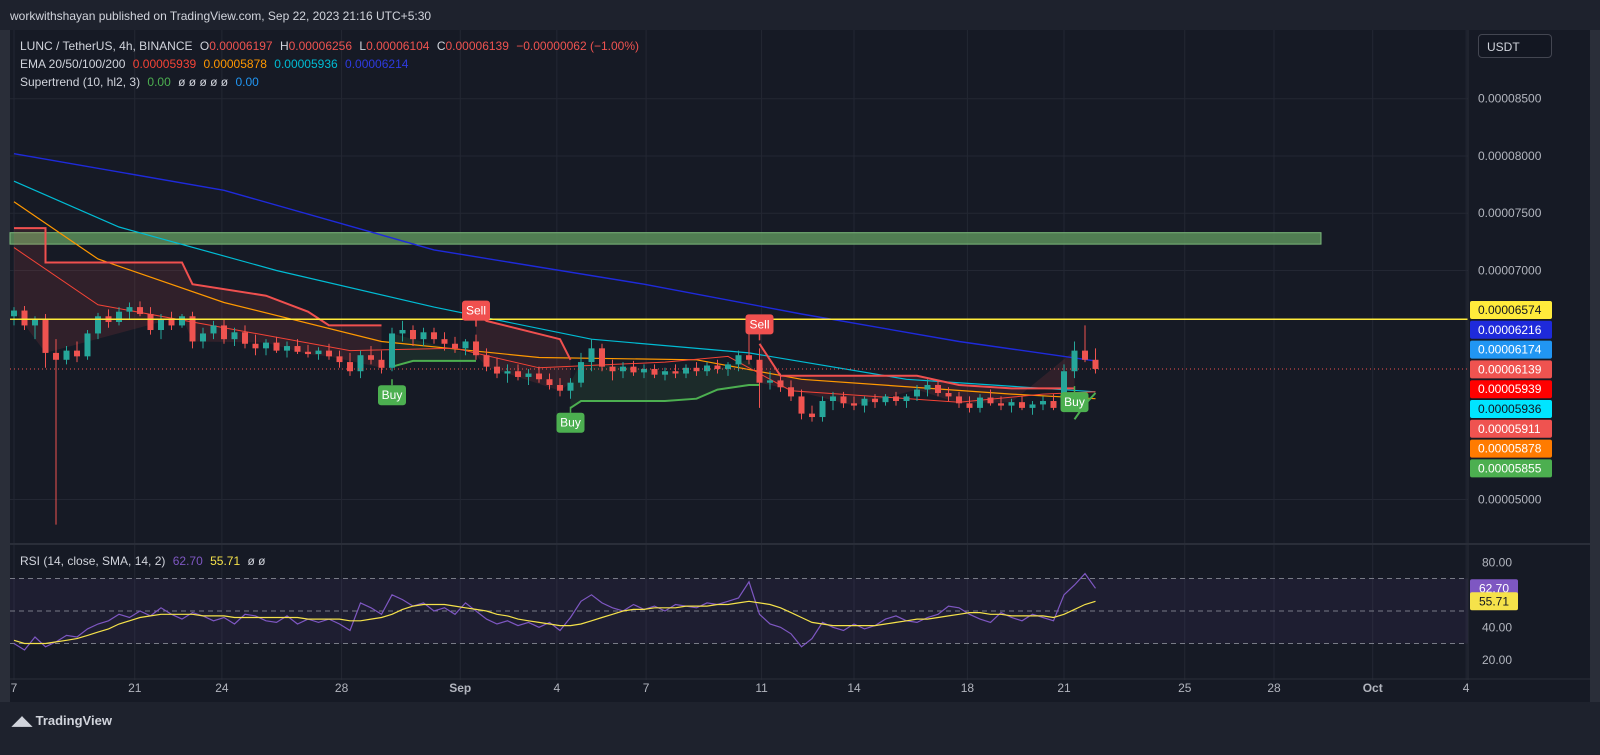 Image resolution: width=1600 pixels, height=755 pixels. Describe the element at coordinates (664, 396) in the screenshot. I see `supertrend-up2-line` at that location.